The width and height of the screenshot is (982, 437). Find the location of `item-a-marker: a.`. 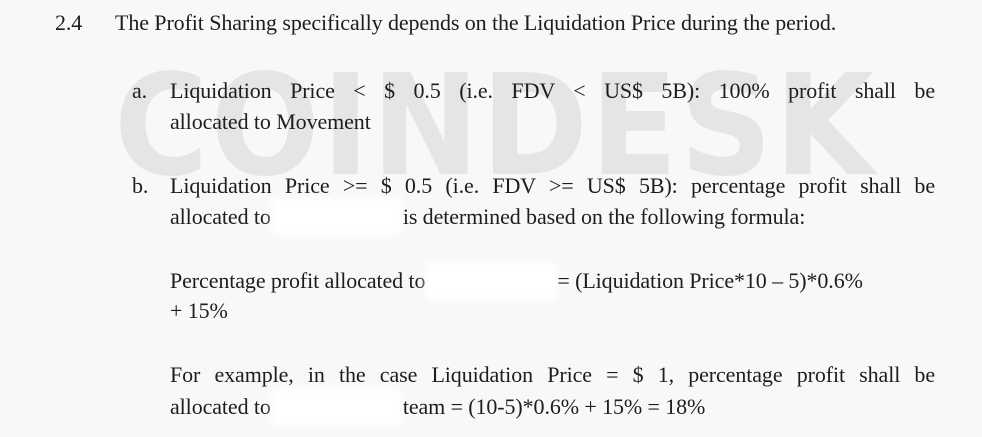

item-a-marker: a. is located at coordinates (140, 90).